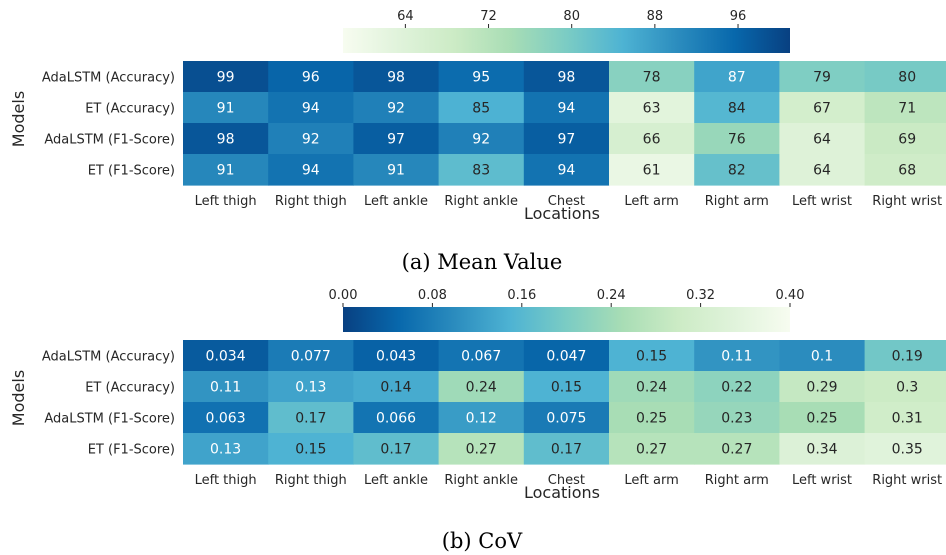  Describe the element at coordinates (226, 480) in the screenshot. I see `x-tick-label: Left thigh` at that location.